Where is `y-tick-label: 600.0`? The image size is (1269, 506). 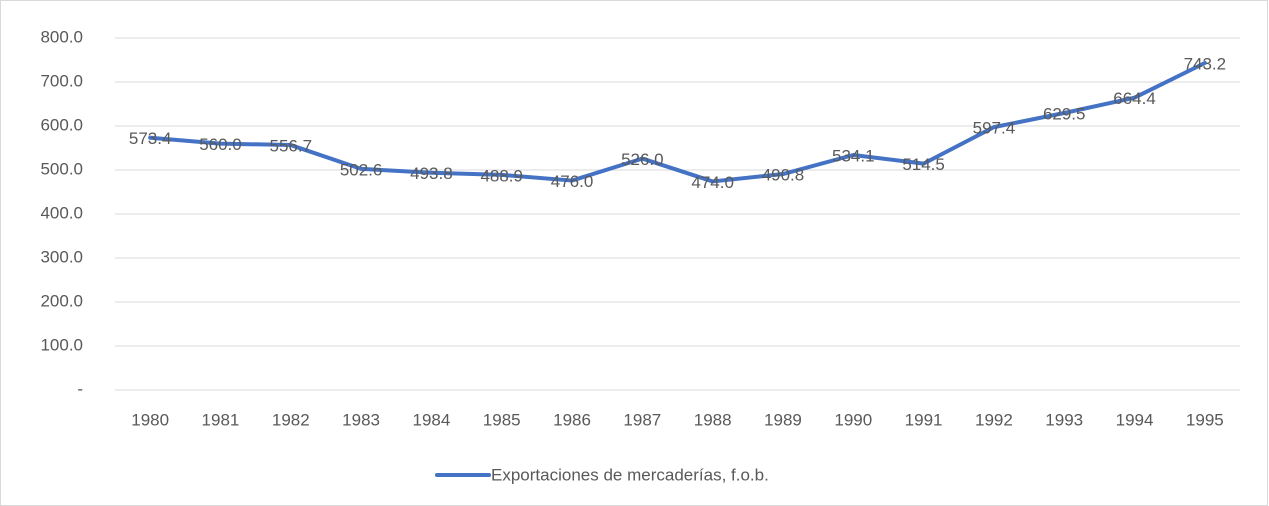
y-tick-label: 600.0 is located at coordinates (61, 124).